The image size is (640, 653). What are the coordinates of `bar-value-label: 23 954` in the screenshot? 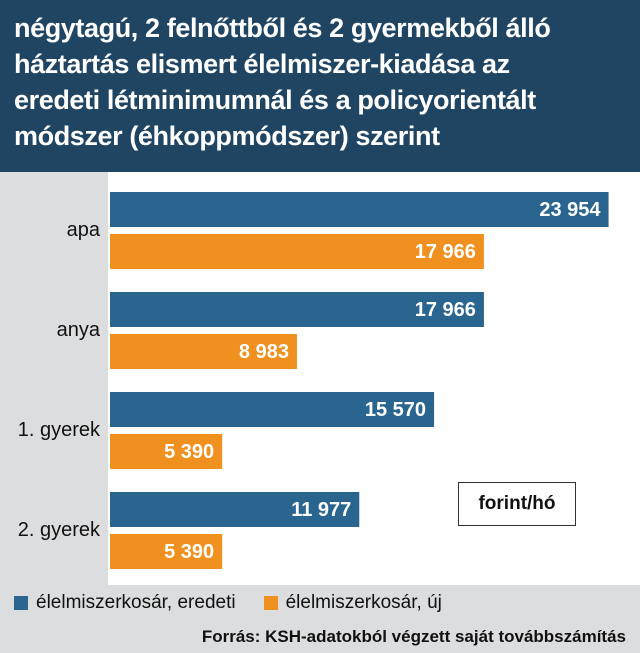 It's located at (570, 210).